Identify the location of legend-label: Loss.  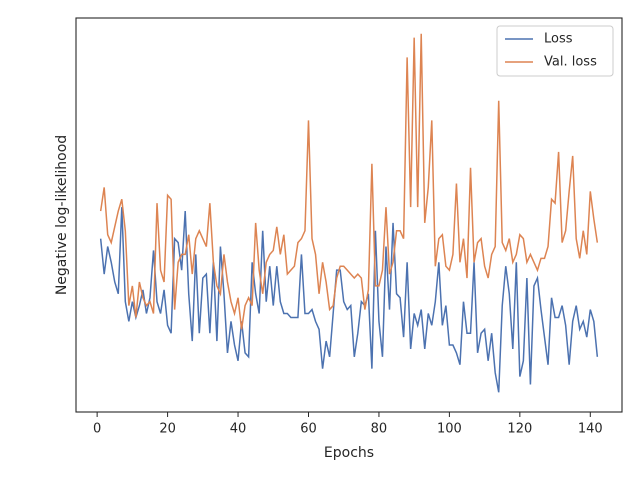
(558, 39).